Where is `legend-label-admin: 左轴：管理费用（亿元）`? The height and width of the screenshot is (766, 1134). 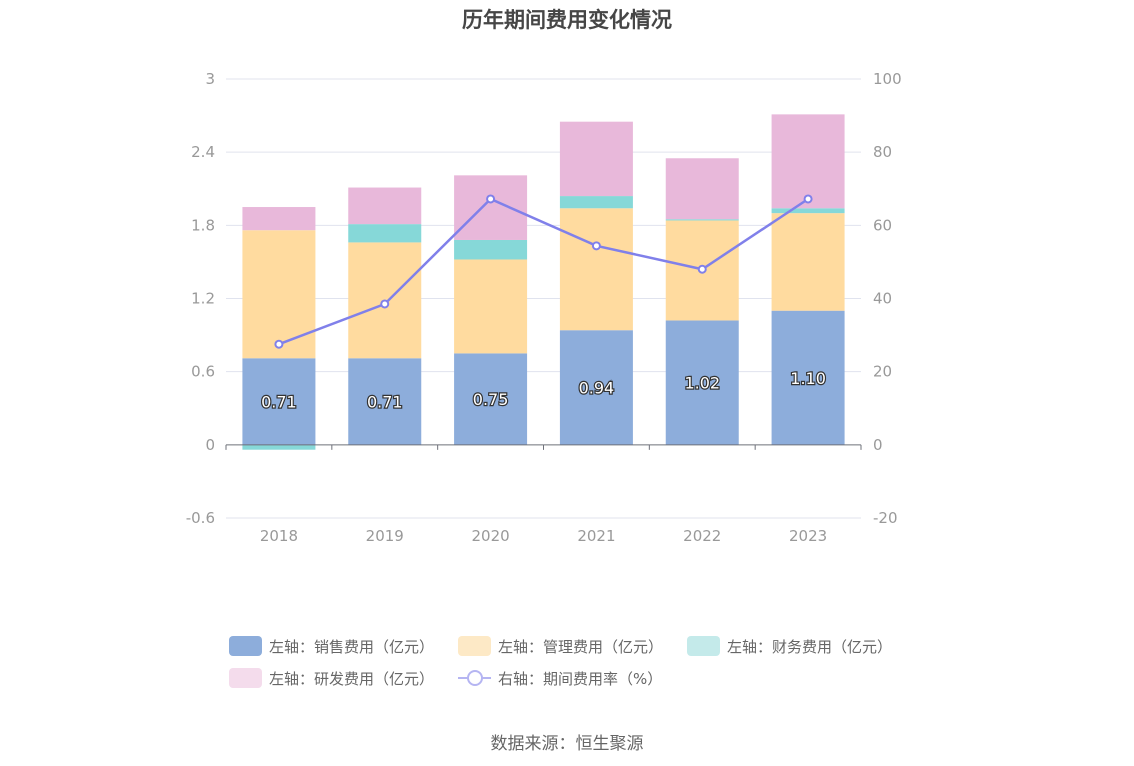 legend-label-admin: 左轴：管理费用（亿元） is located at coordinates (581, 646).